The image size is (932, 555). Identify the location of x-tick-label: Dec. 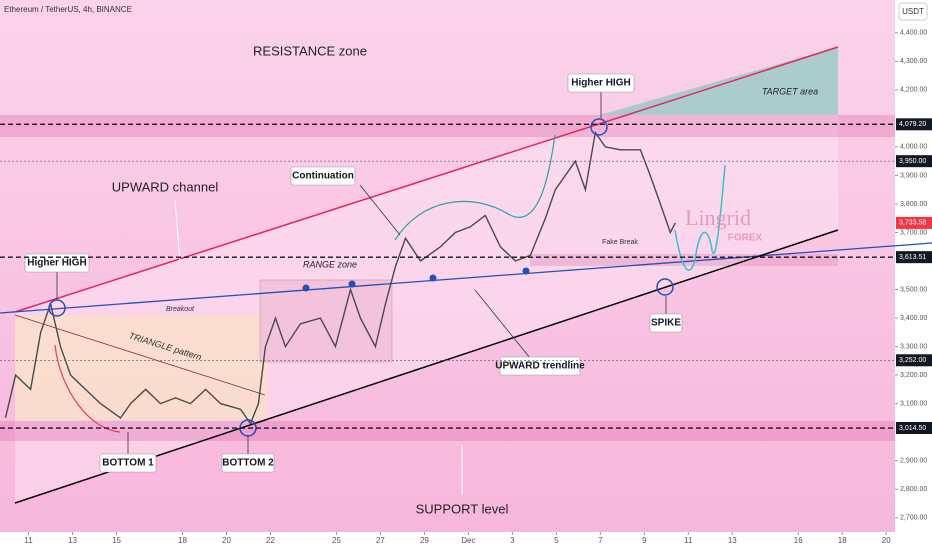
(468, 540).